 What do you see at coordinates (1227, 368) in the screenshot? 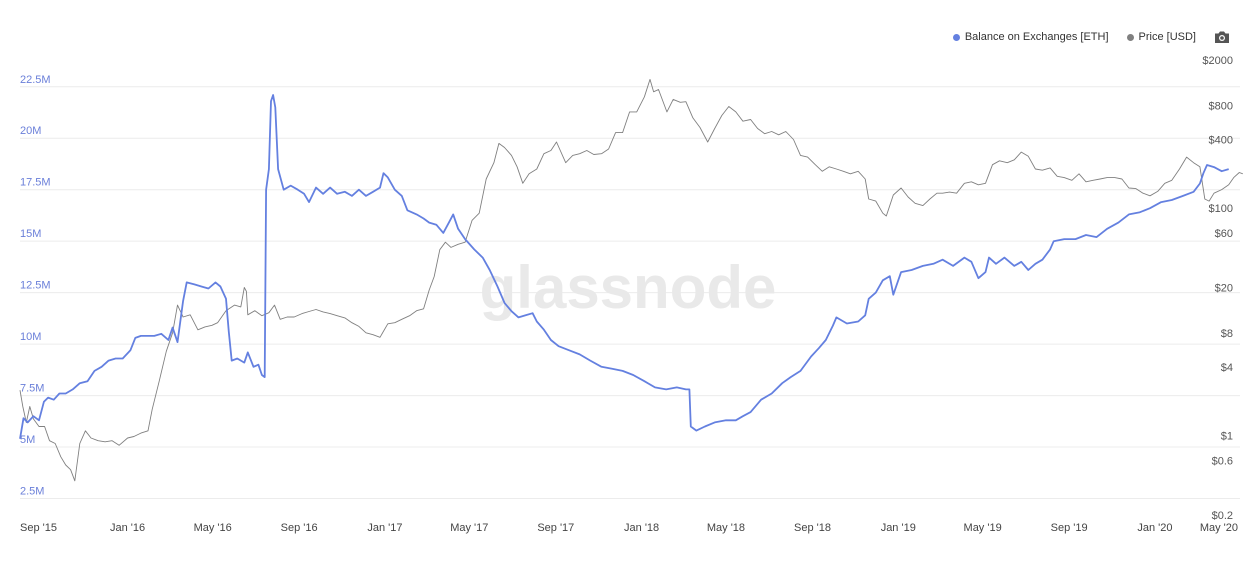
I see `right-tick-label: $4` at bounding box center [1227, 368].